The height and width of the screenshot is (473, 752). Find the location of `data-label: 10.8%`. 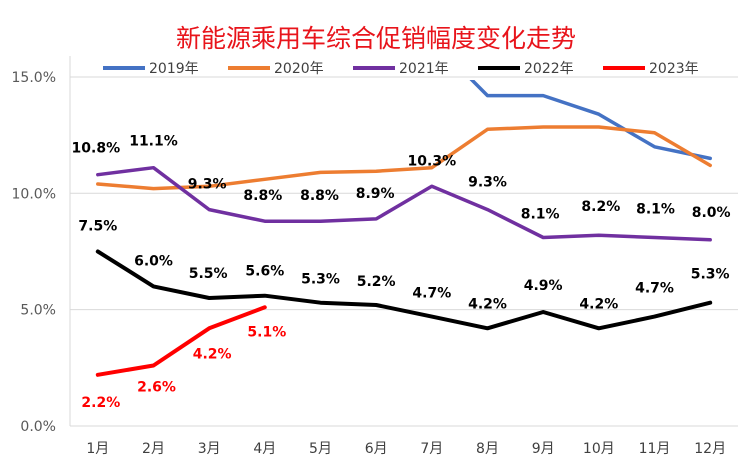

data-label: 10.8% is located at coordinates (96, 149).